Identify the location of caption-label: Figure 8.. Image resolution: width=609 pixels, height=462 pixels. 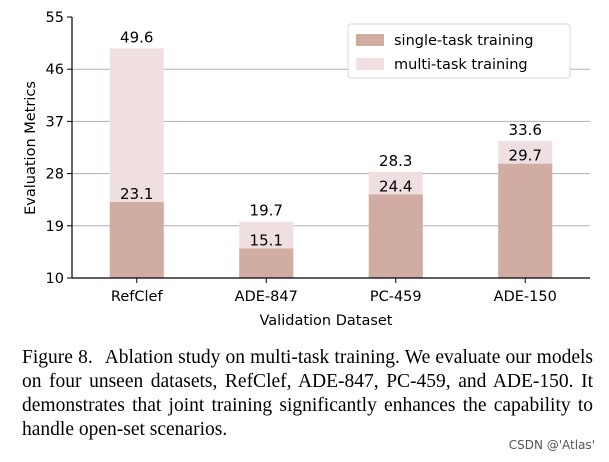
(57, 357).